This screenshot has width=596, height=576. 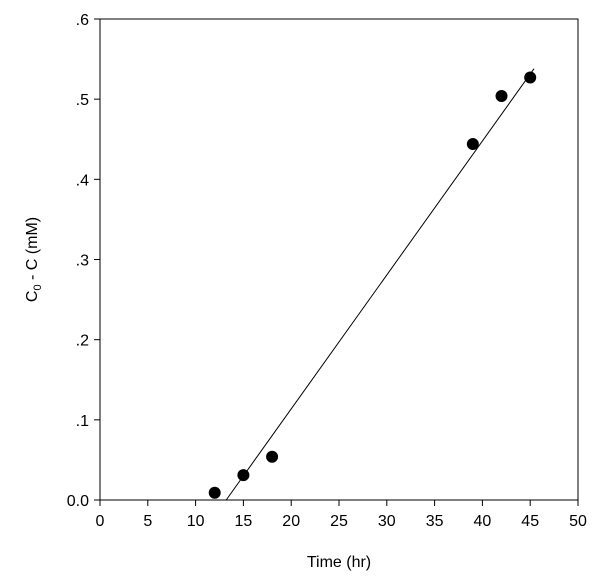 What do you see at coordinates (578, 521) in the screenshot?
I see `x-tick-label: 50` at bounding box center [578, 521].